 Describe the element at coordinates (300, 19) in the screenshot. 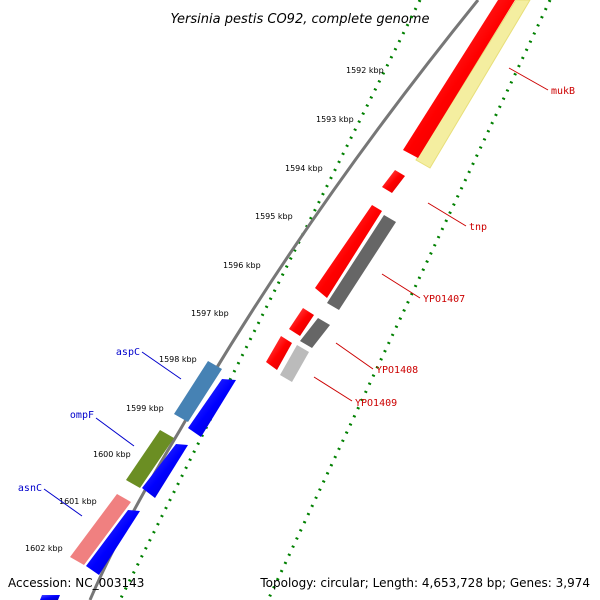

I see `map-title: Yersinia pestis CO92, complete genome` at that location.